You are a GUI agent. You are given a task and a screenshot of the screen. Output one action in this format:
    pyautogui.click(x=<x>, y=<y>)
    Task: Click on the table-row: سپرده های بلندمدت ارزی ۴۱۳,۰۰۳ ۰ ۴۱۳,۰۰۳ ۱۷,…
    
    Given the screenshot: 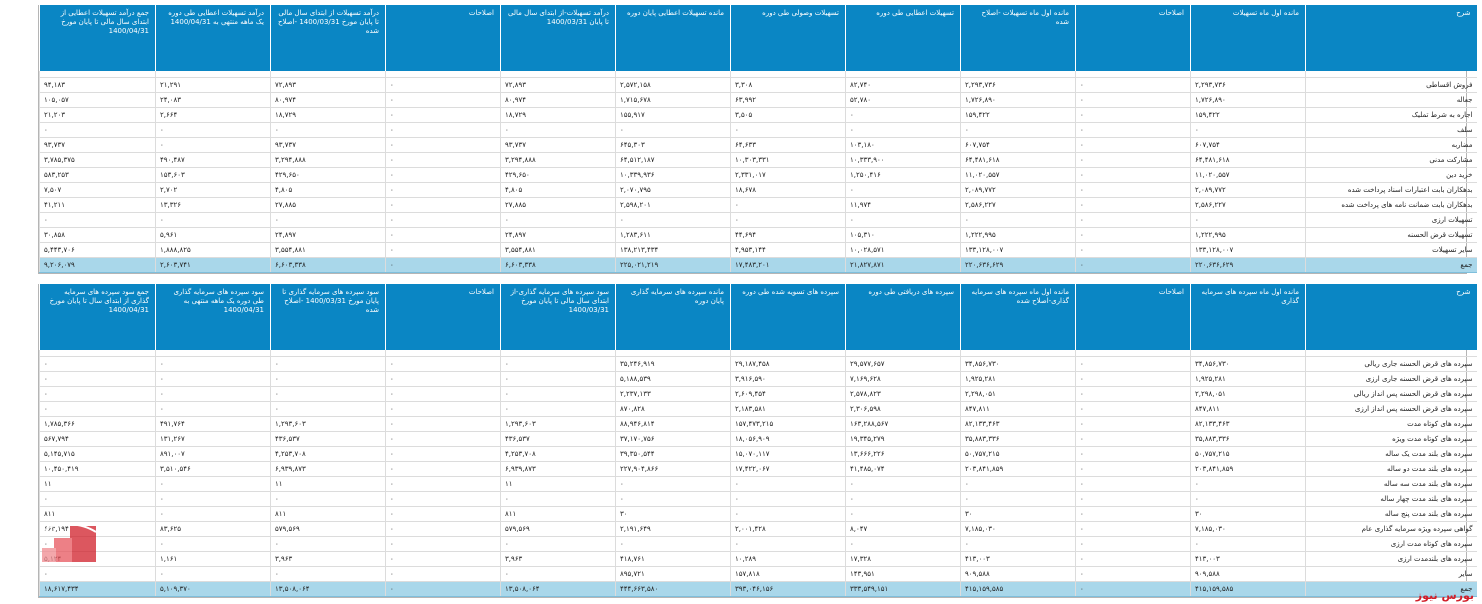 What is the action you would take?
    pyautogui.click(x=758, y=559)
    